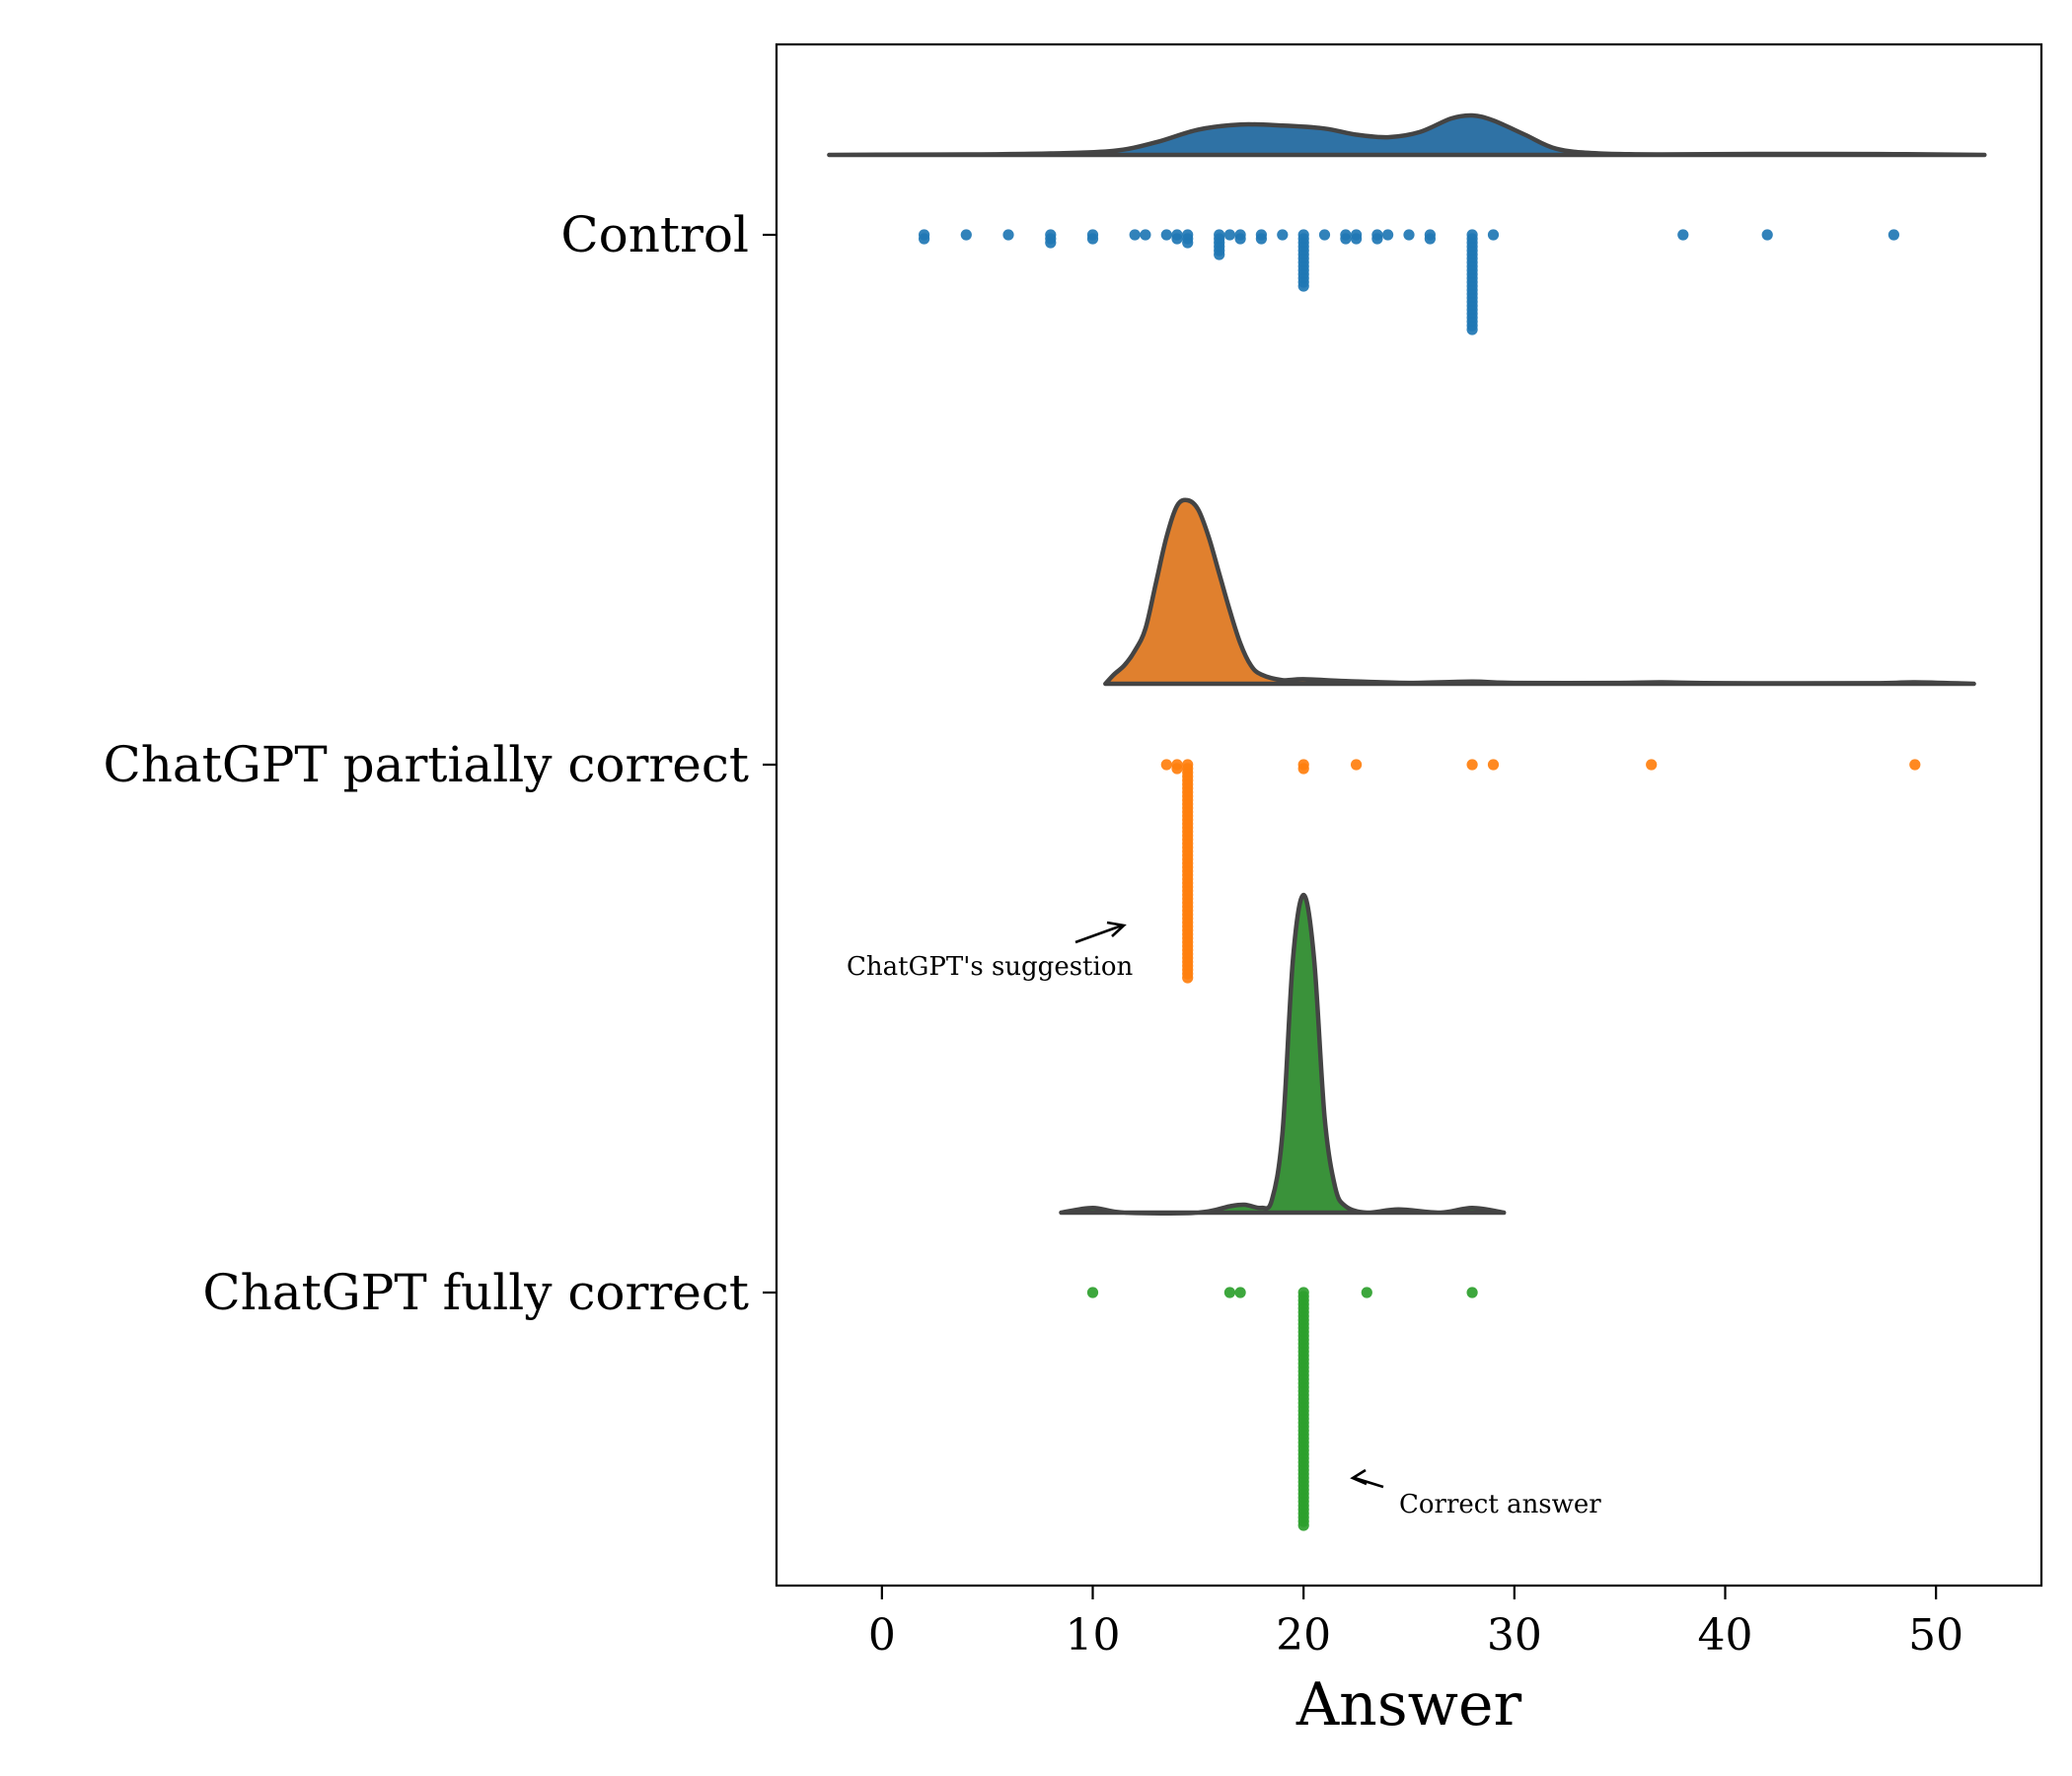 The image size is (2072, 1776). I want to click on x-tick-label-50: 50, so click(1936, 1636).